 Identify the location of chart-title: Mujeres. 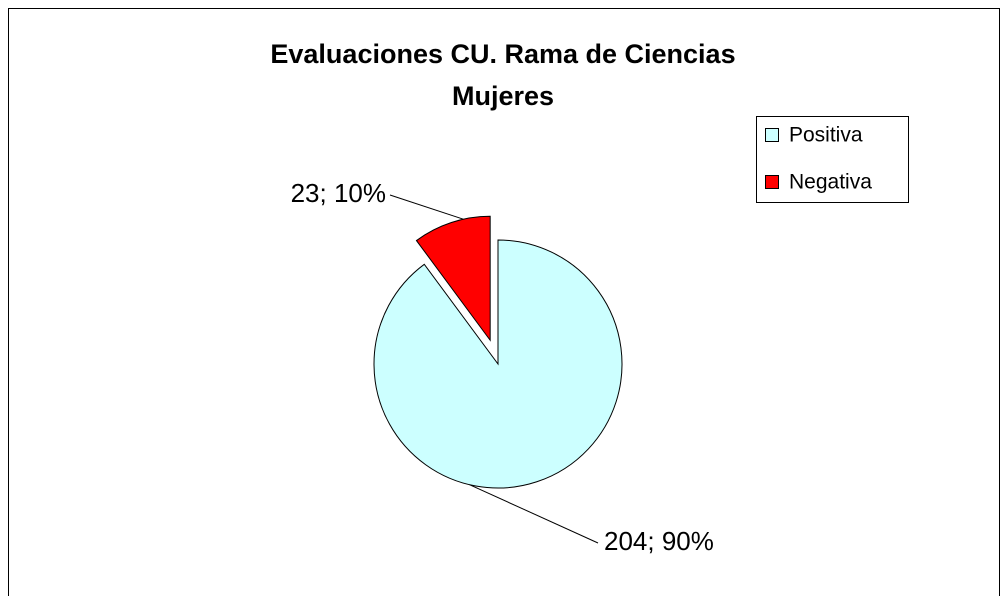
(503, 96).